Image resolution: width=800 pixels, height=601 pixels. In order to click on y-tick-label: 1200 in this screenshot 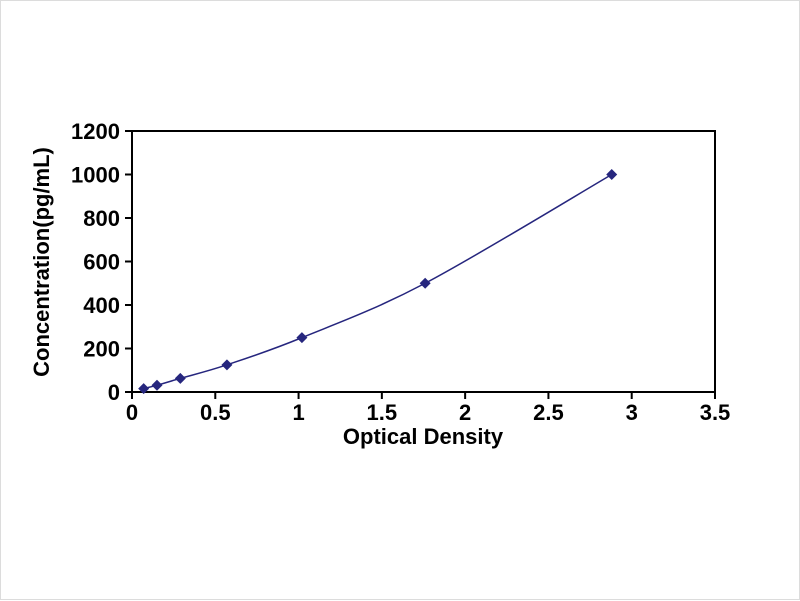, I will do `click(95, 131)`.